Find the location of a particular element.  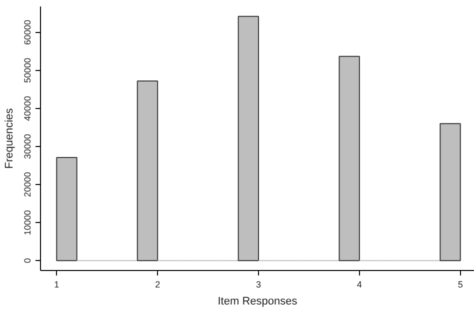

y-tick-label: 20000 is located at coordinates (27, 185).